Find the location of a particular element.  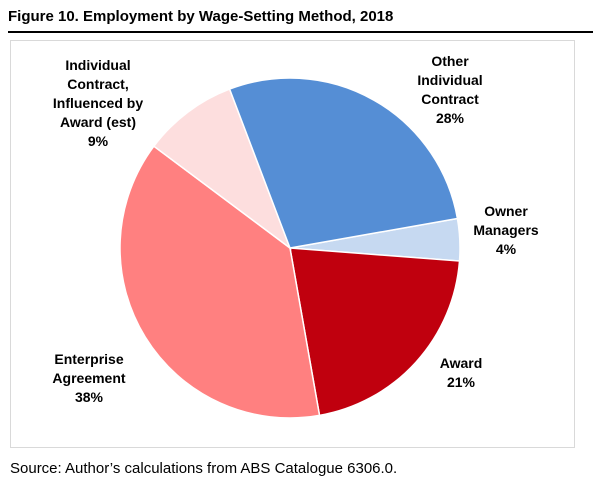

pie-slice-individual-contract-influenced-by-award-est is located at coordinates (222, 169).